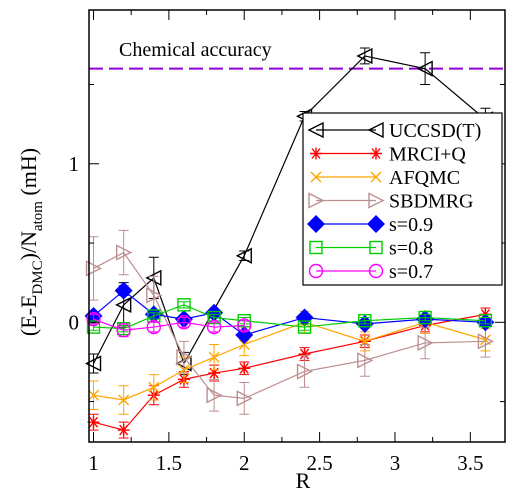 Image resolution: width=514 pixels, height=496 pixels. I want to click on x-axis-label: R, so click(303, 480).